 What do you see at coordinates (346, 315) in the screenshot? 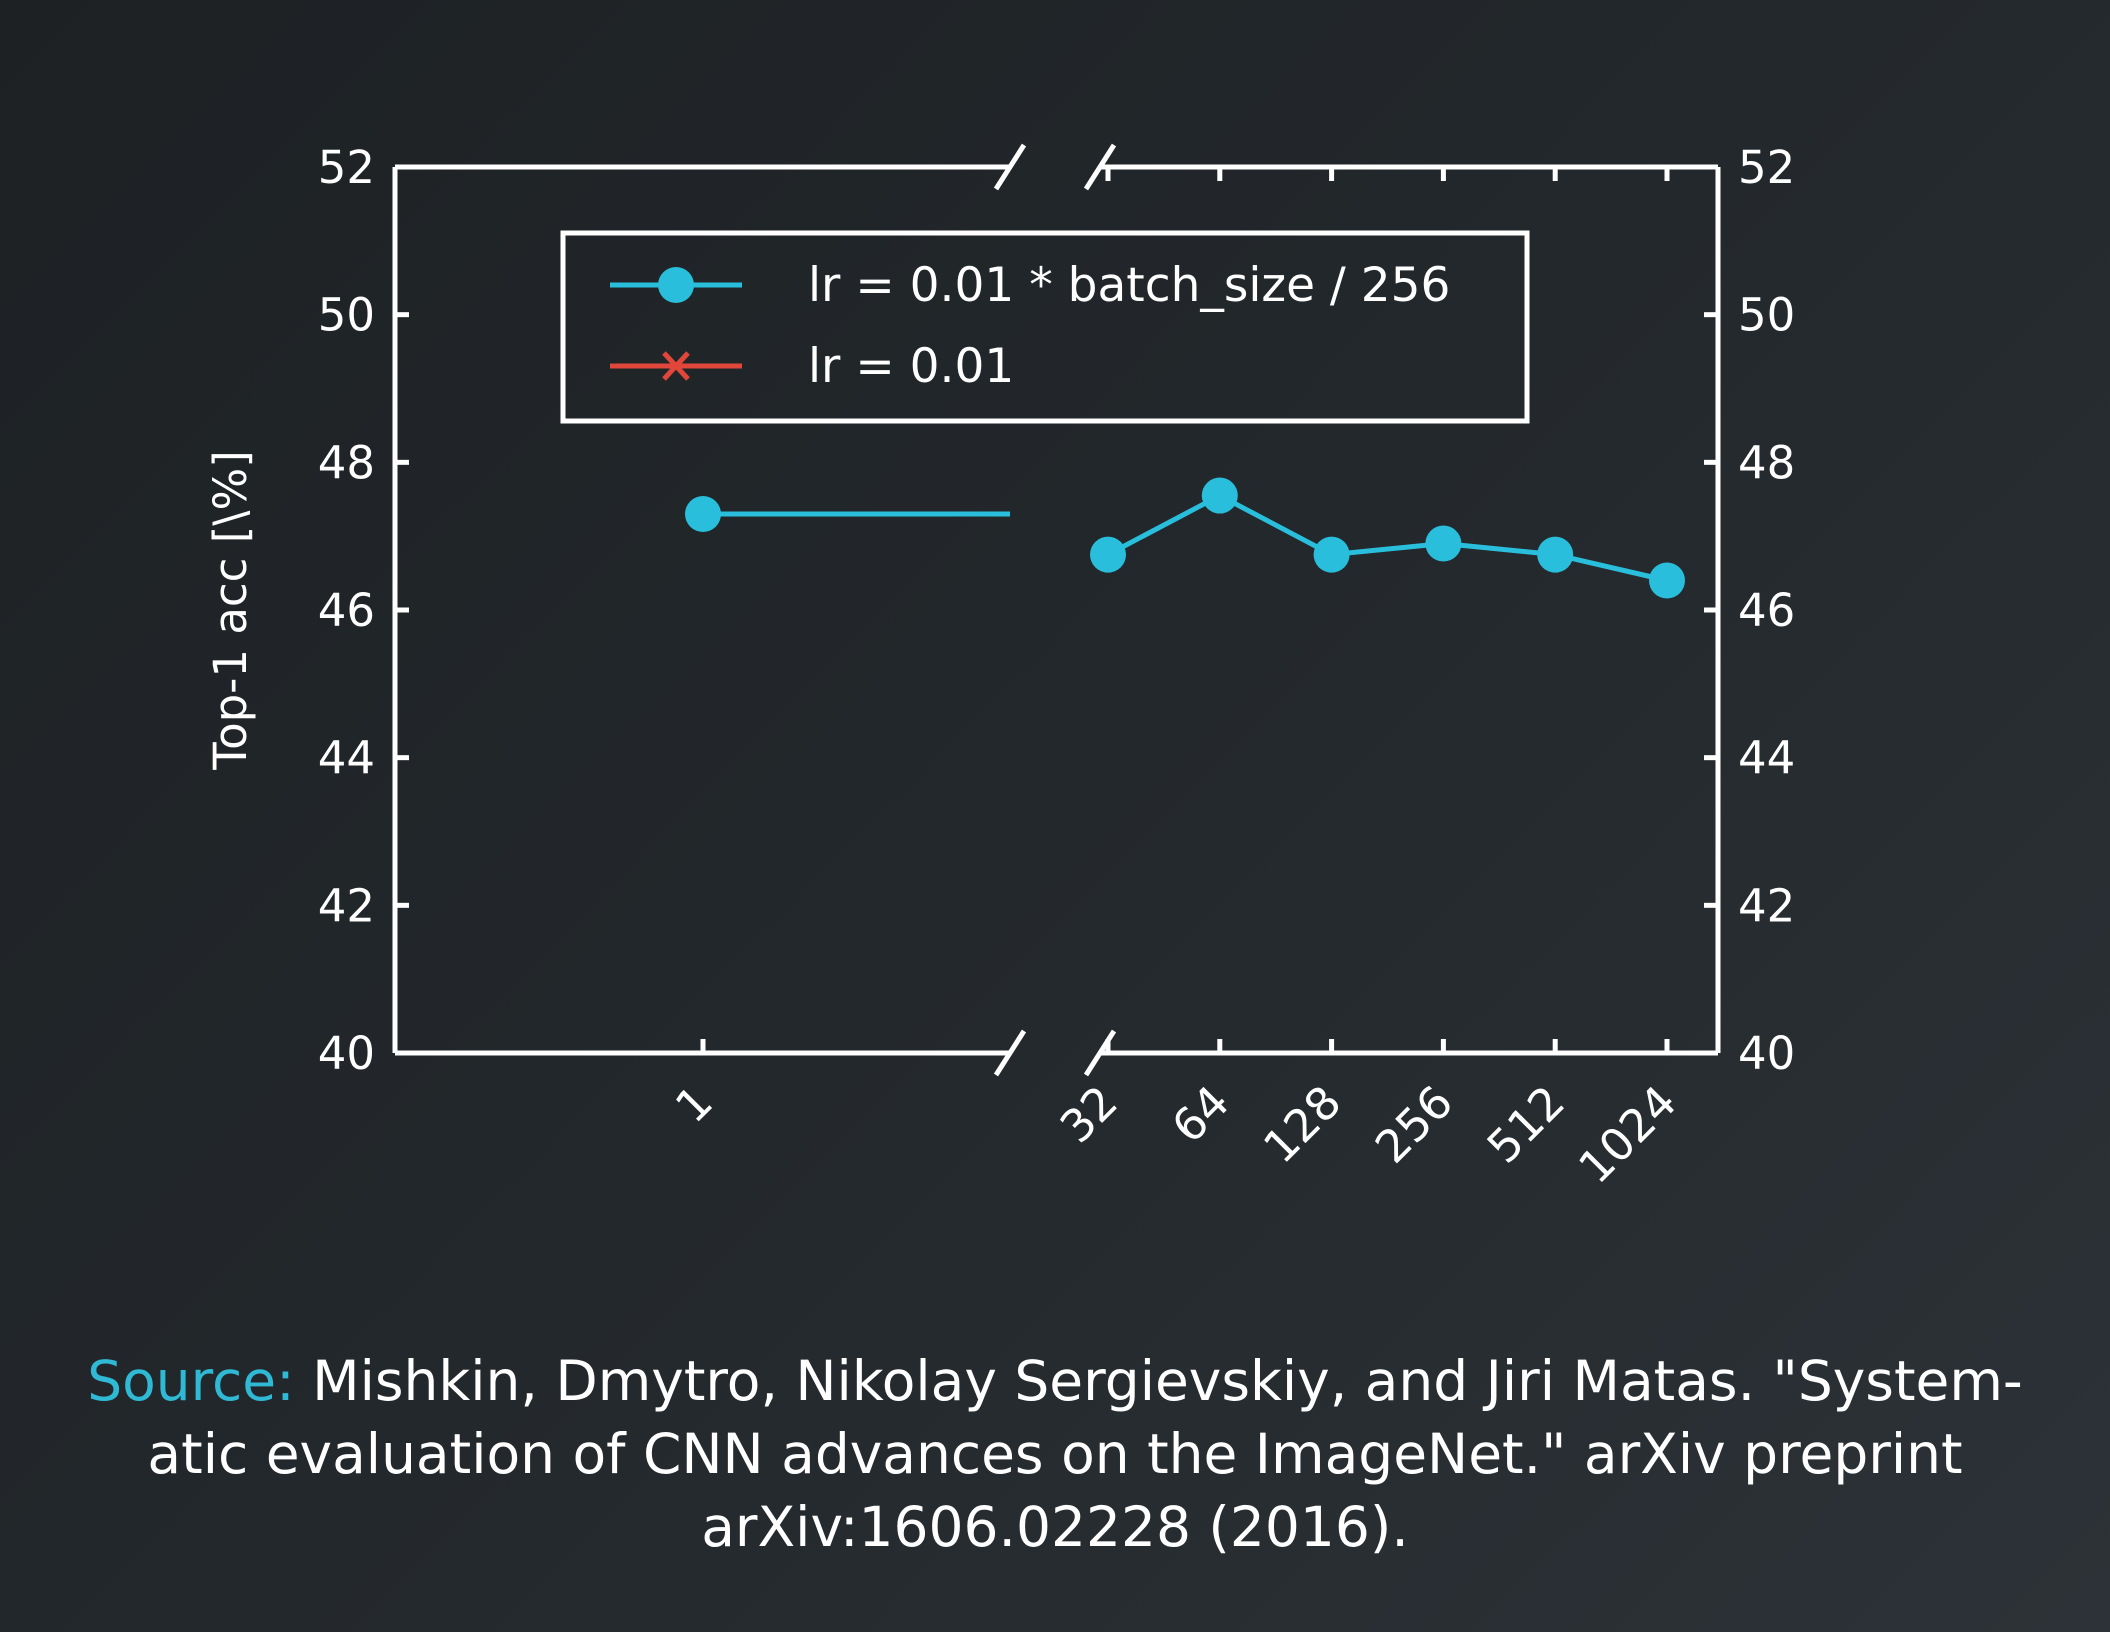
I see `y-tick-label-left: 50` at bounding box center [346, 315].